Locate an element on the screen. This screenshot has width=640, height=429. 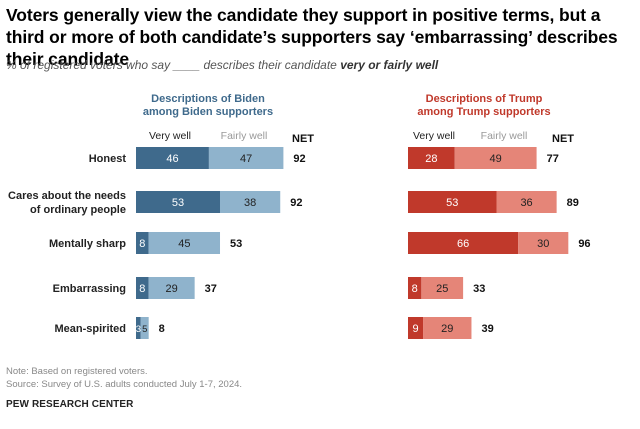
biden-label-very-well: 53 is located at coordinates (178, 203).